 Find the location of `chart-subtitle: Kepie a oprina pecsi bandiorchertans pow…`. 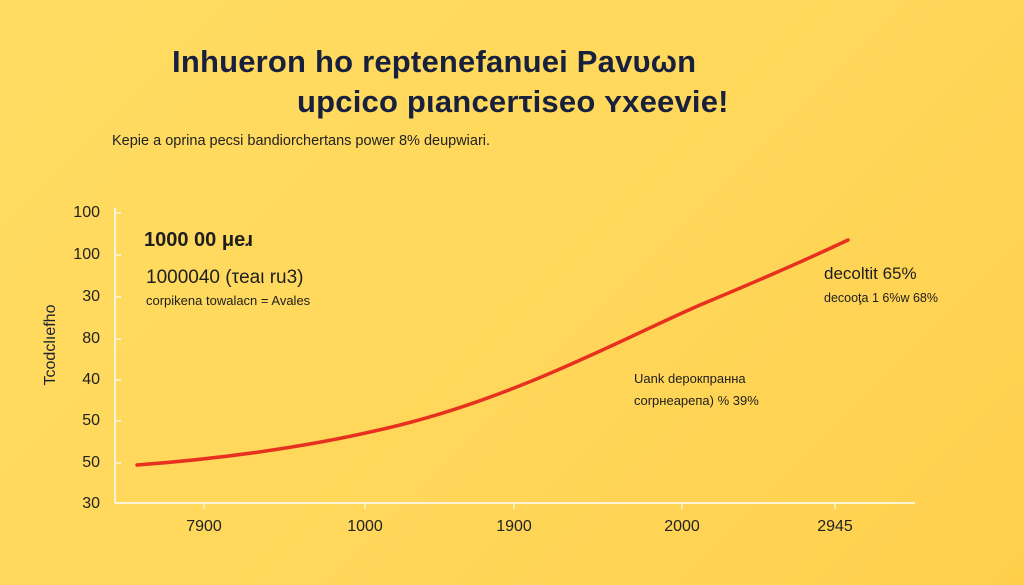

chart-subtitle: Kepie a oprina pecsi bandiorchertans pow… is located at coordinates (301, 141).